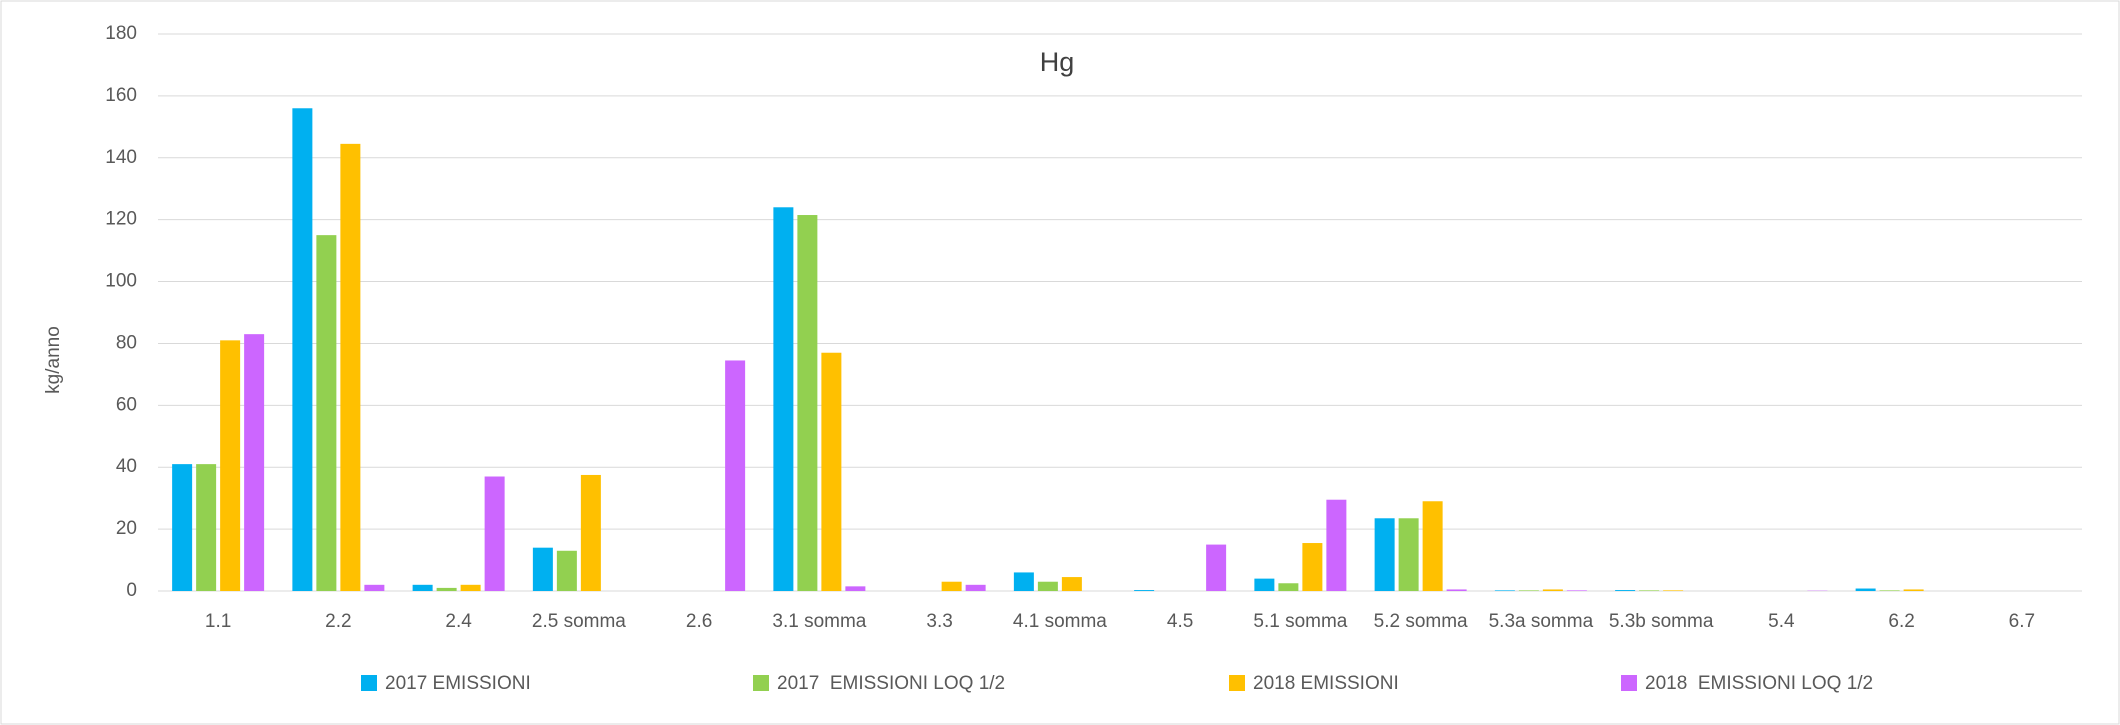 Image resolution: width=2120 pixels, height=725 pixels. Describe the element at coordinates (126, 404) in the screenshot. I see `y-tick-label: 60` at that location.